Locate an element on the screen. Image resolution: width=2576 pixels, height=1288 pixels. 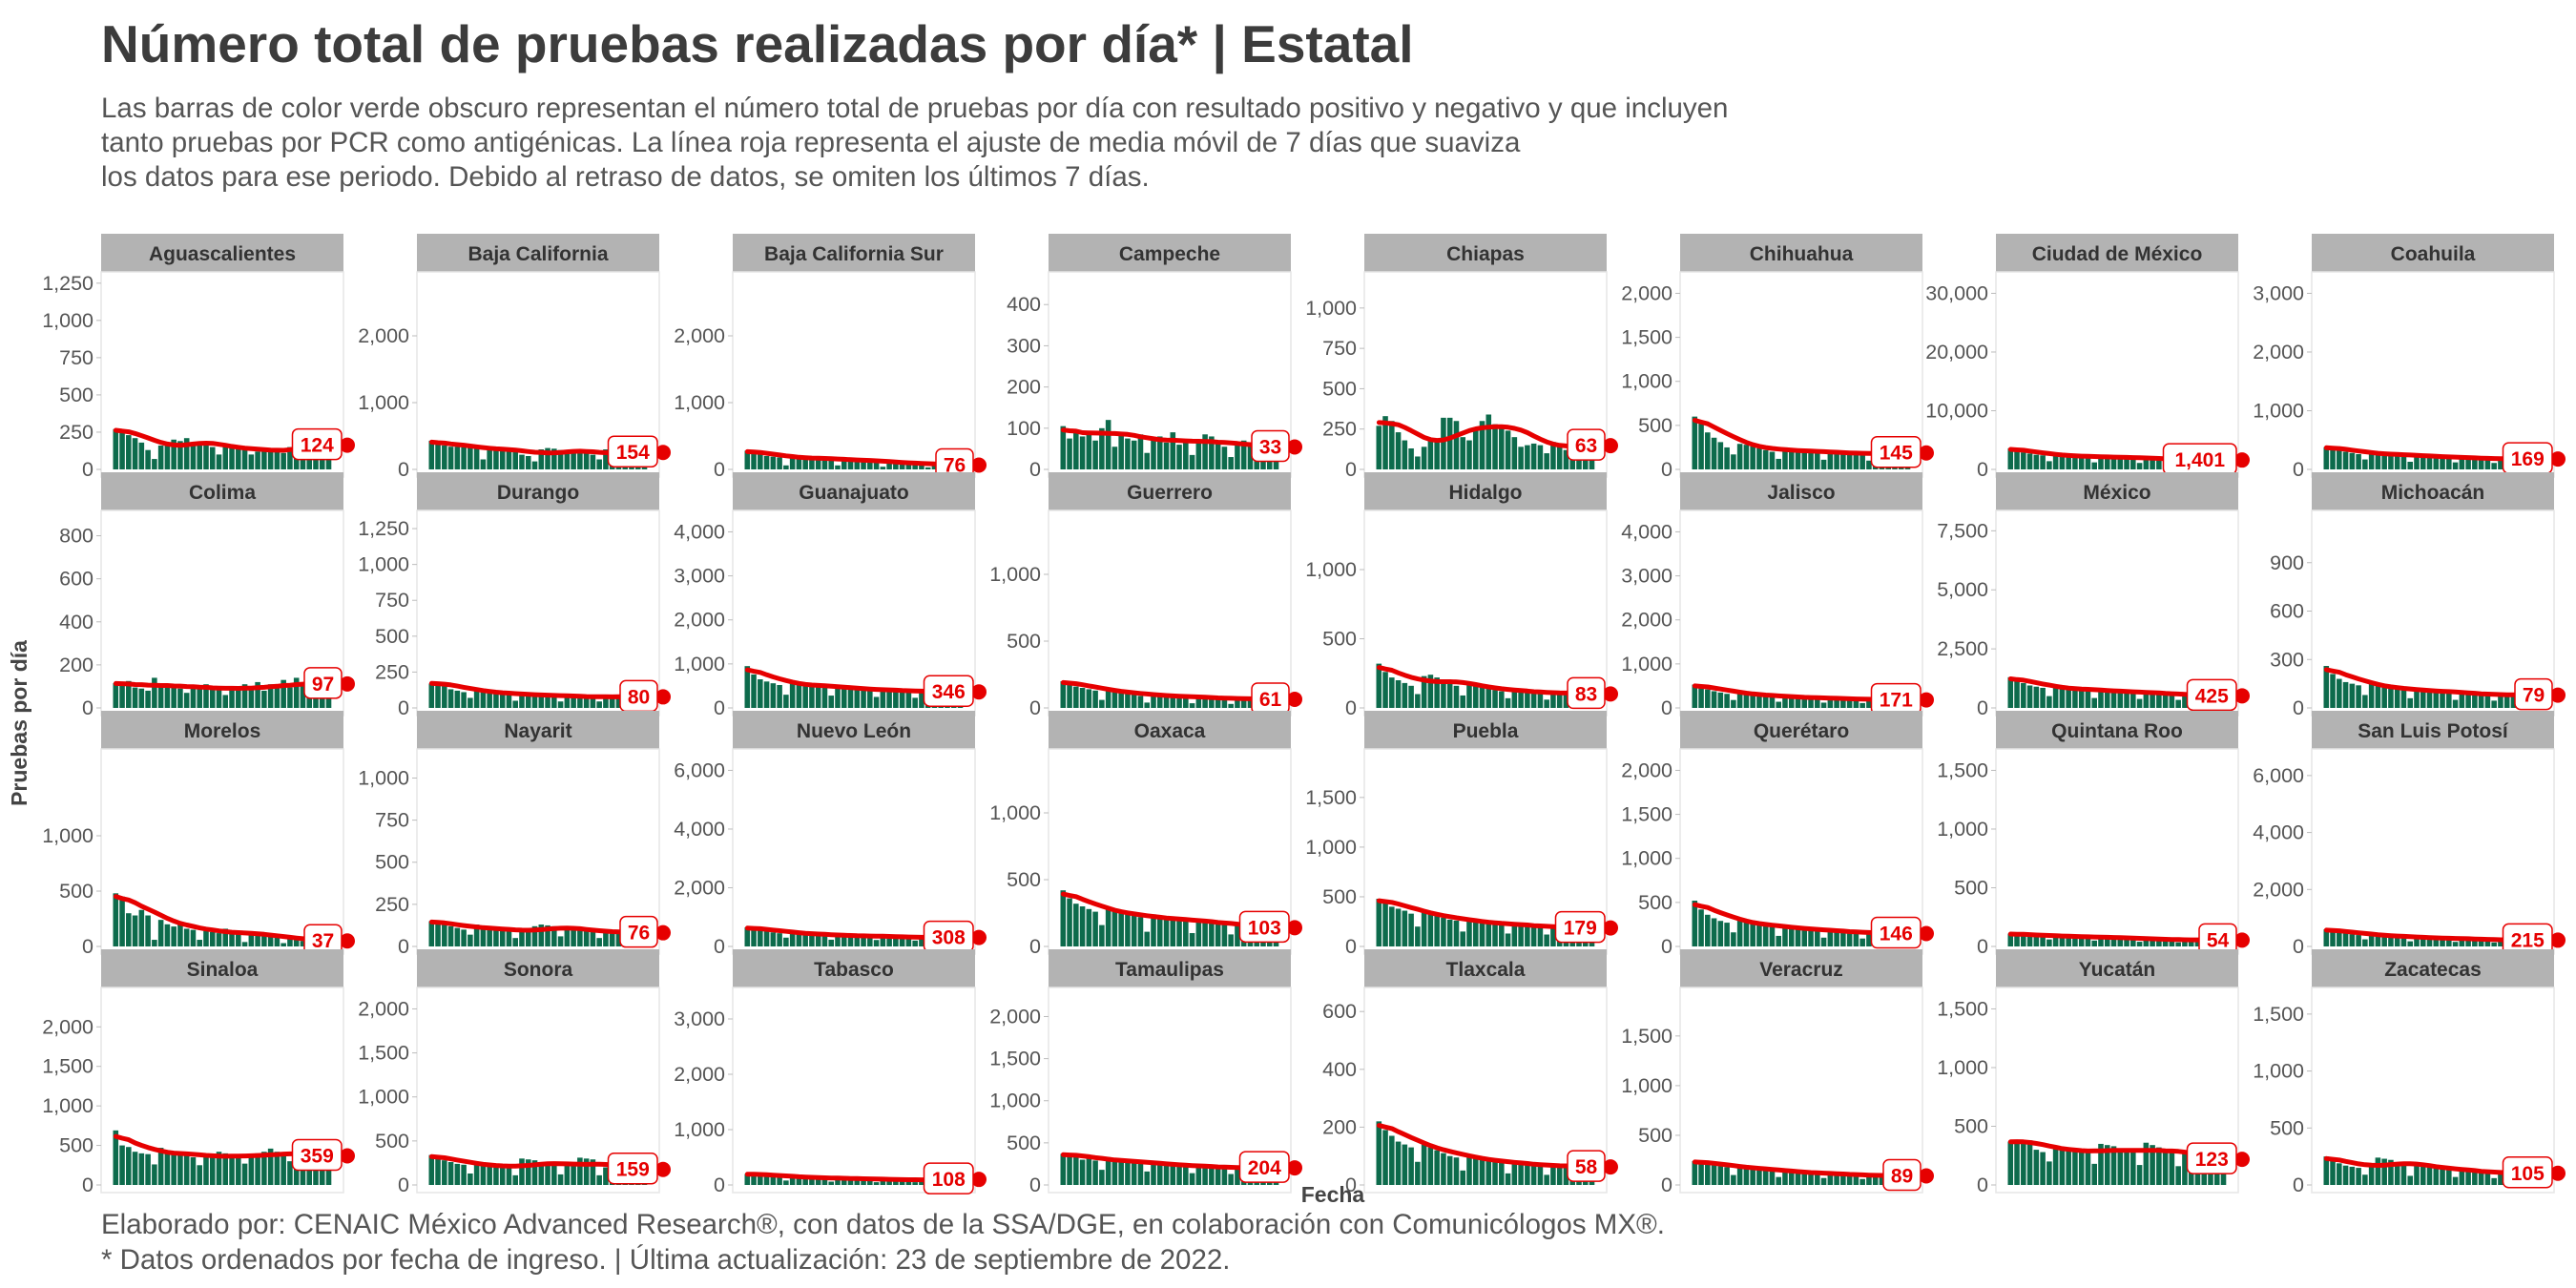
y-tick-label: 10,000 is located at coordinates (1956, 410).